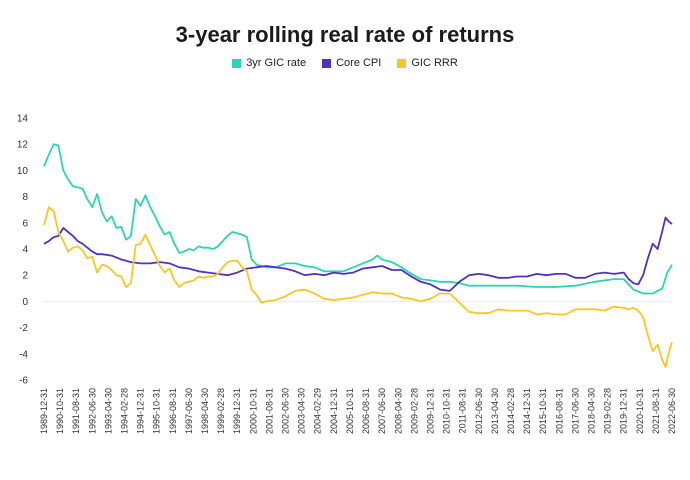 Image resolution: width=690 pixels, height=480 pixels. What do you see at coordinates (237, 411) in the screenshot?
I see `x-tick-label: 1999-12-31` at bounding box center [237, 411].